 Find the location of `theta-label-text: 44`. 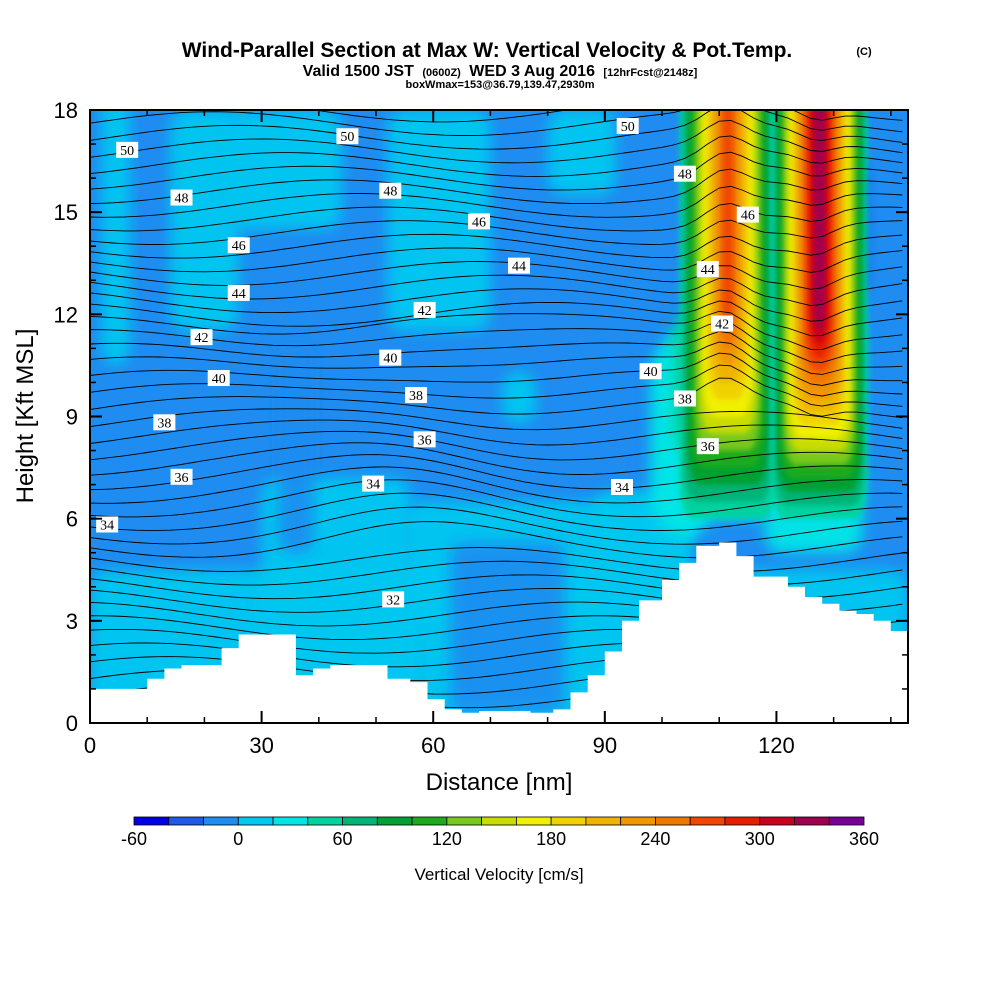

theta-label-text: 44 is located at coordinates (519, 267).